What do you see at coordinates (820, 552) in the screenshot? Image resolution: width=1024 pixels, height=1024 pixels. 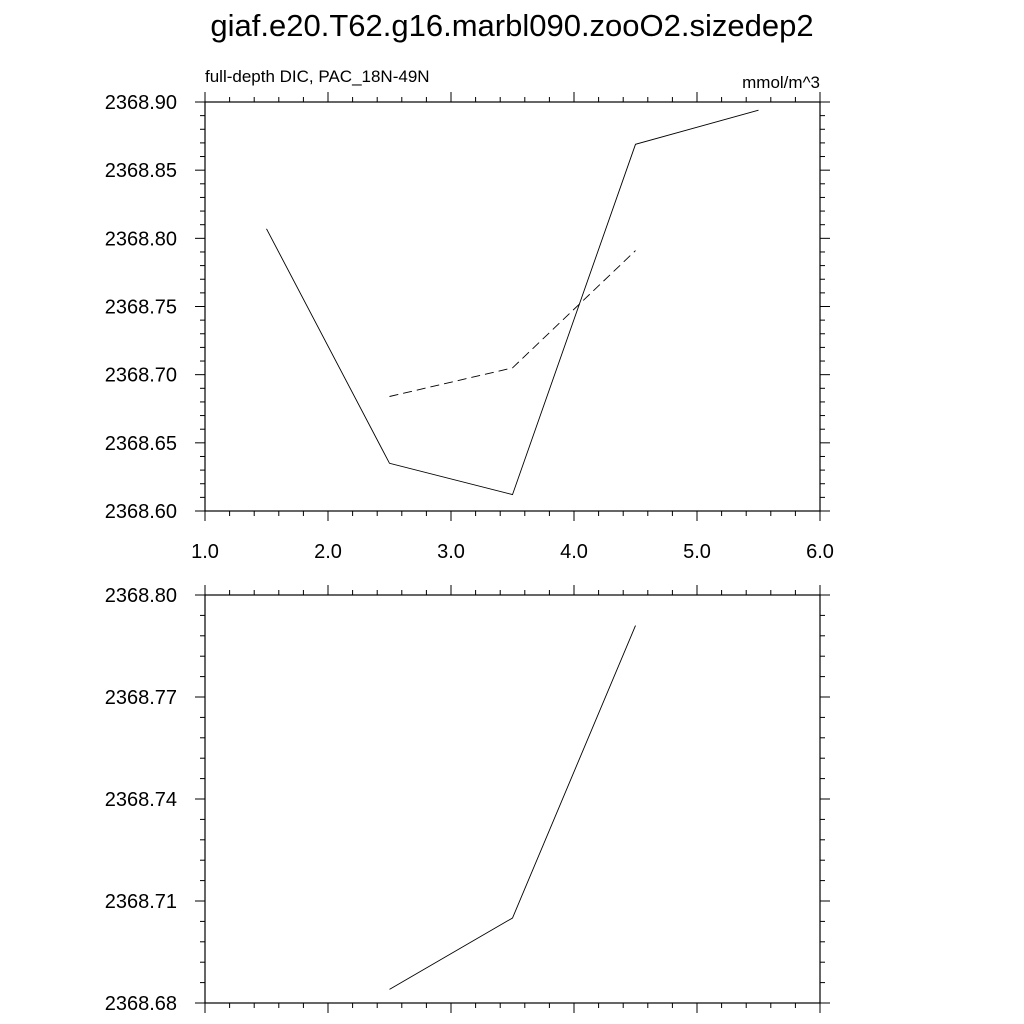 I see `x-tick-label: 6.0` at bounding box center [820, 552].